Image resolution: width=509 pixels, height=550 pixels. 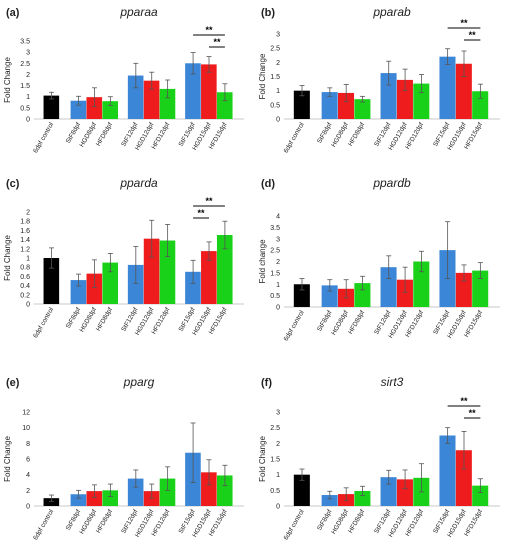 What do you see at coordinates (28, 460) in the screenshot?
I see `y-tick-label: 6` at bounding box center [28, 460].